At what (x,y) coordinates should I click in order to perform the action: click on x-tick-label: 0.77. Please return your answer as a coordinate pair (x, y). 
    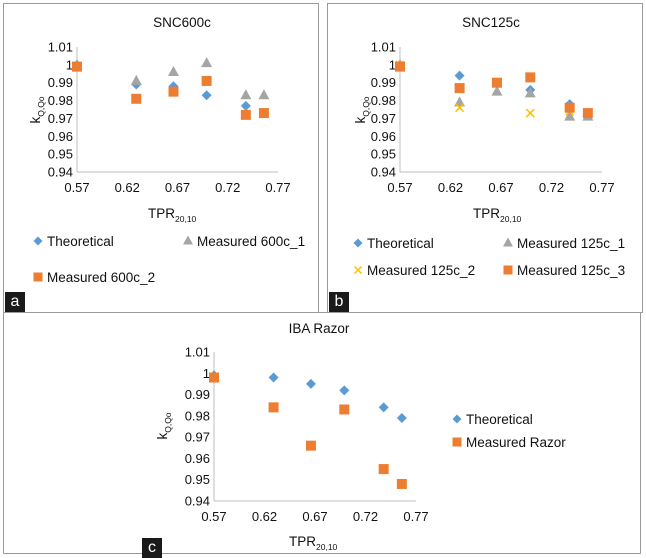
    Looking at the image, I should click on (415, 516).